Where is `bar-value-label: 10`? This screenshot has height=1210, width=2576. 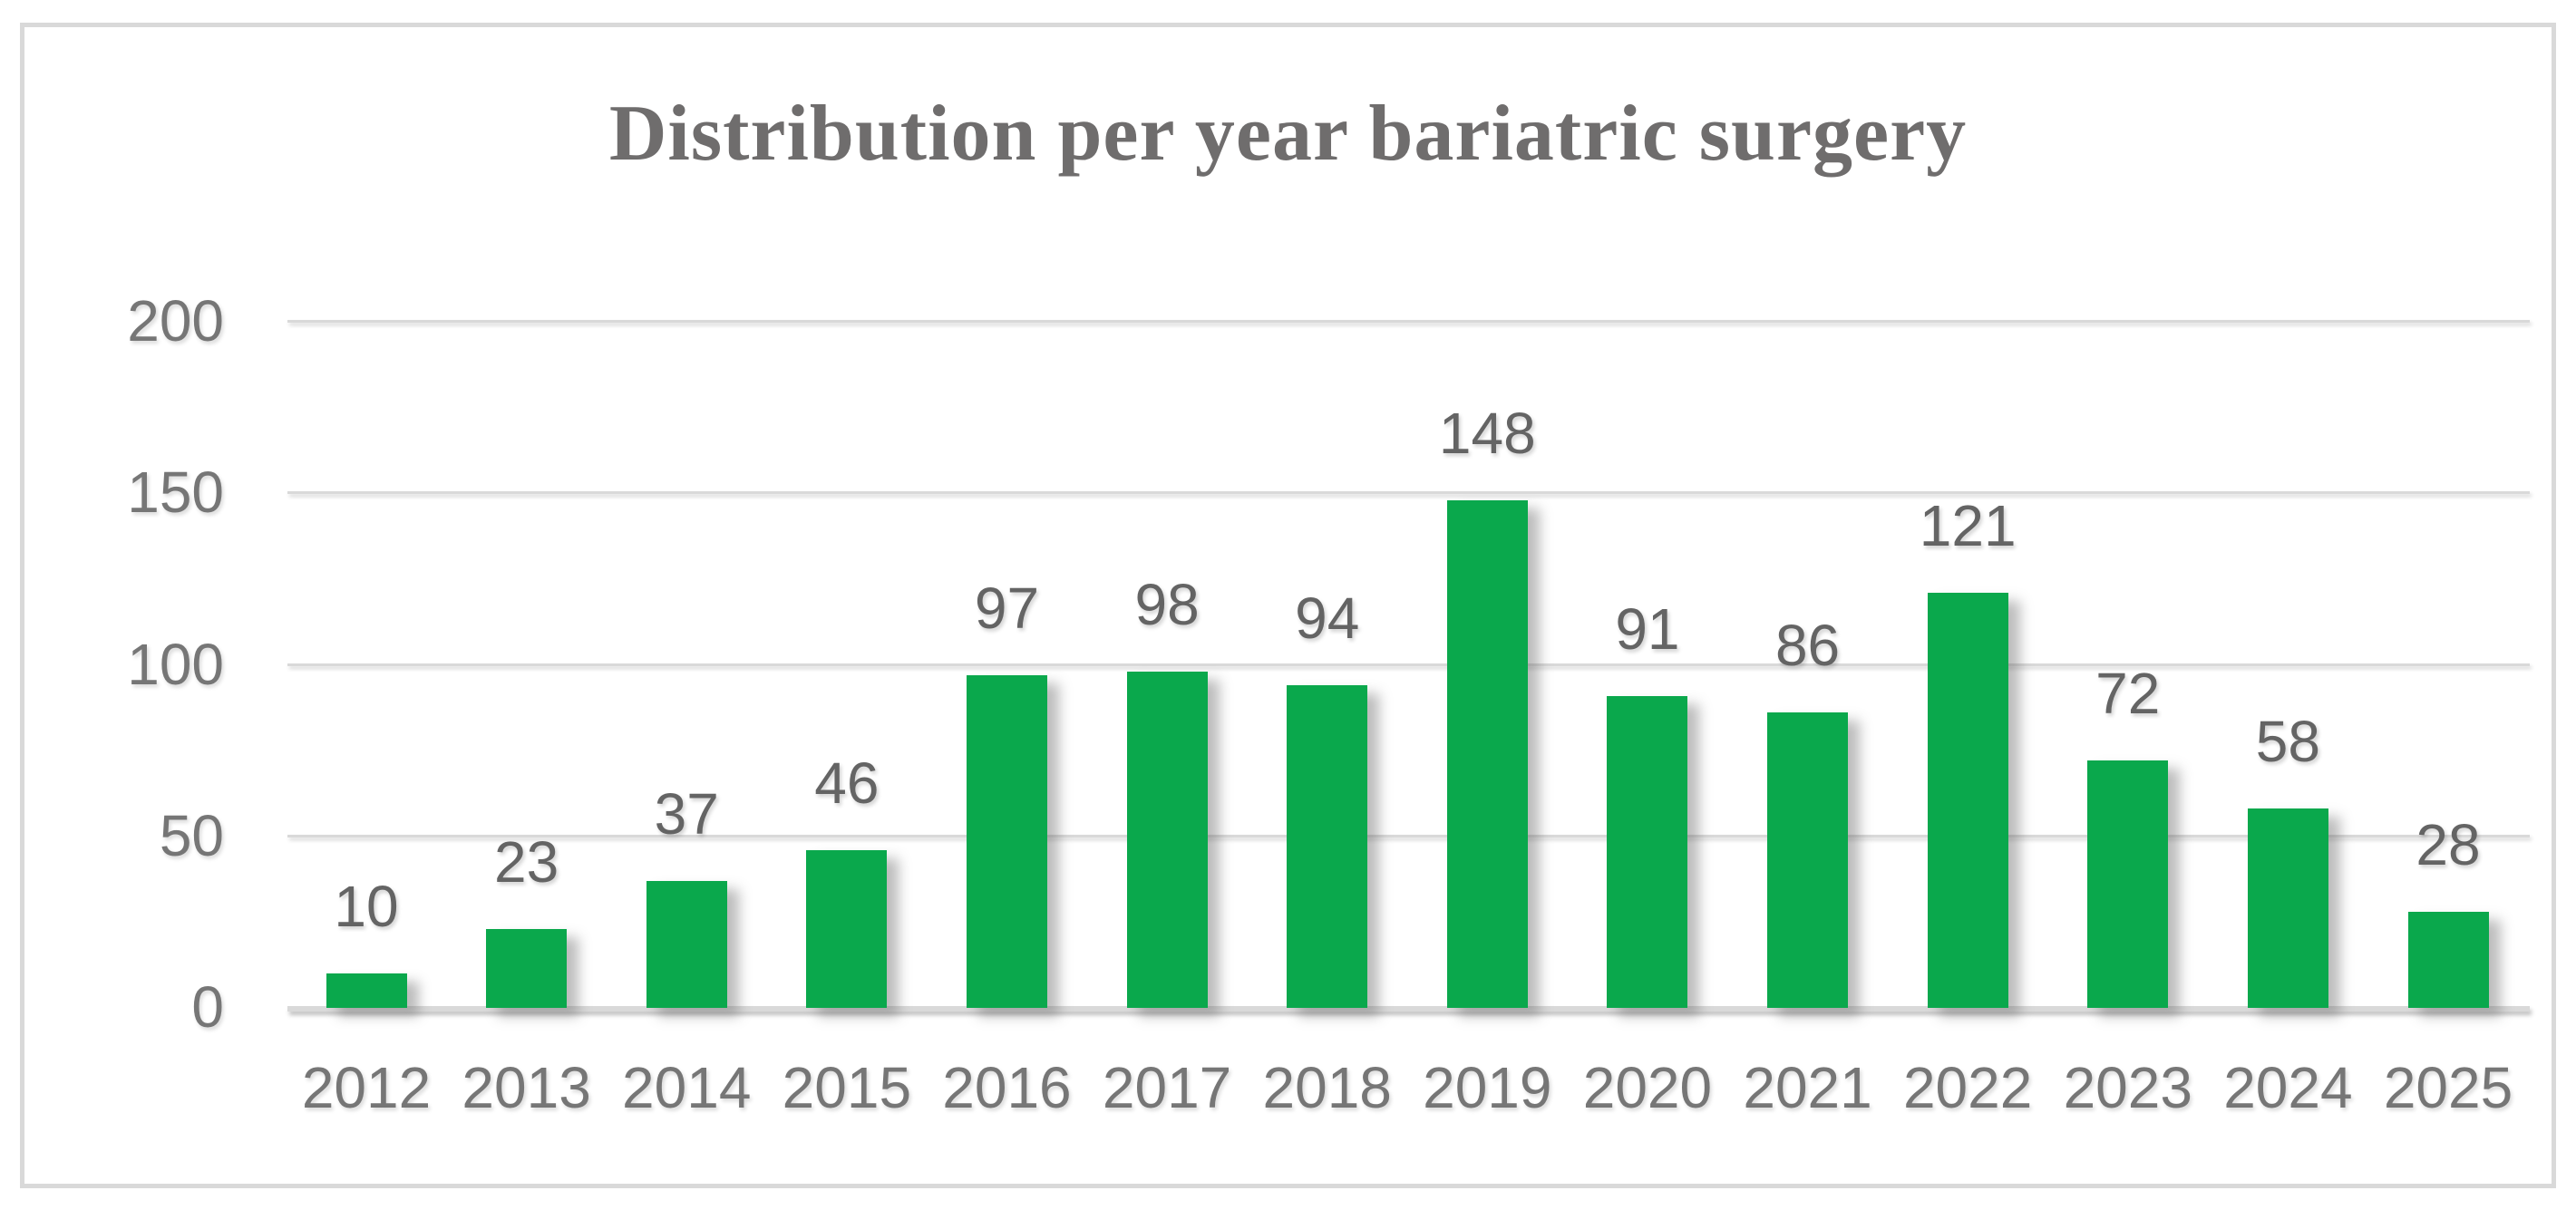 bar-value-label: 10 is located at coordinates (366, 906).